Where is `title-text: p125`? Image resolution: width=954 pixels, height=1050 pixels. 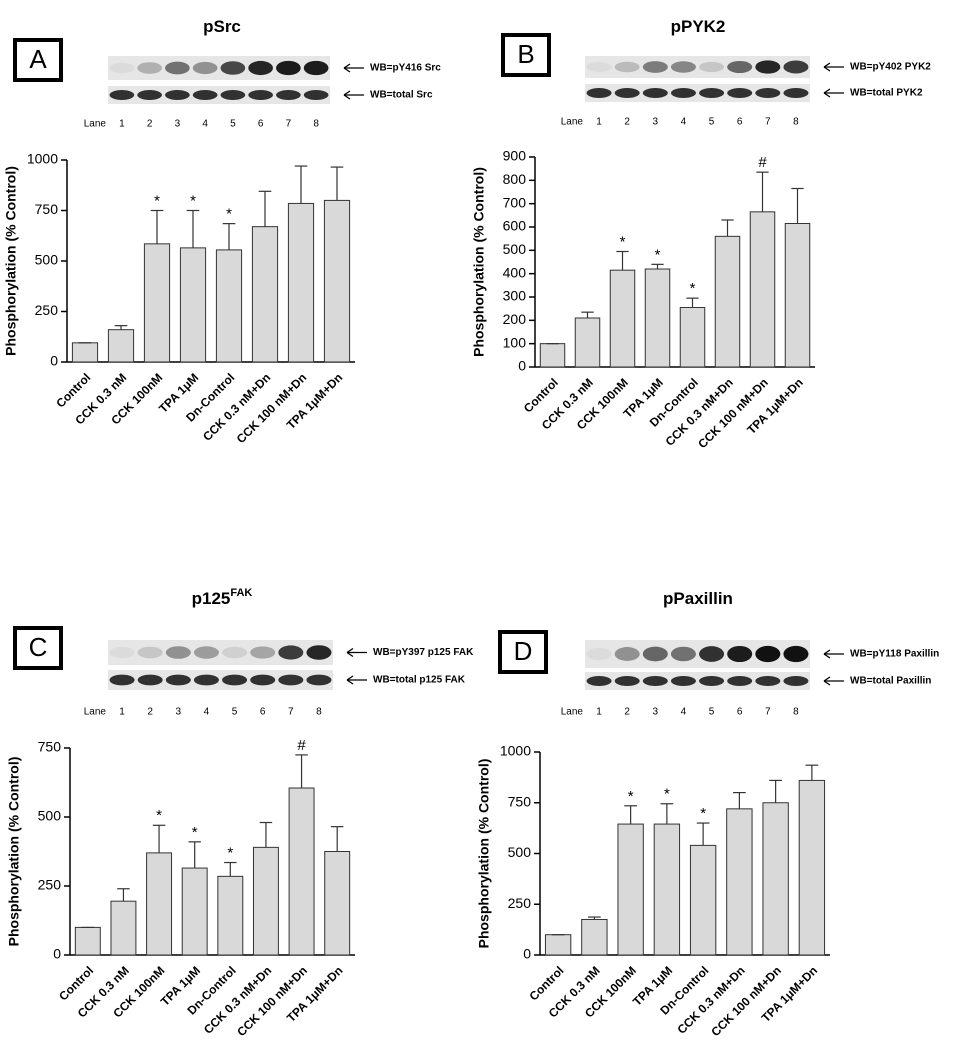
title-text: p125 is located at coordinates (211, 598).